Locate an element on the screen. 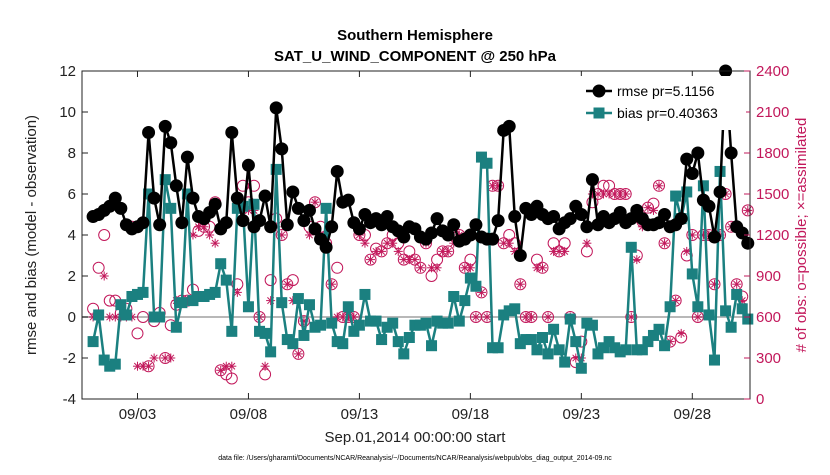 The image size is (830, 475). x-axis-label: Sep.01,2014 00:00:00 start is located at coordinates (416, 437).